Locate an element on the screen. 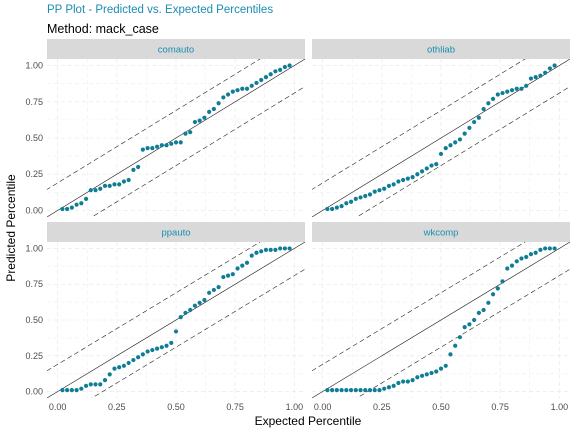 The height and width of the screenshot is (432, 576). x-axis-title: Expected Percentile is located at coordinates (308, 421).